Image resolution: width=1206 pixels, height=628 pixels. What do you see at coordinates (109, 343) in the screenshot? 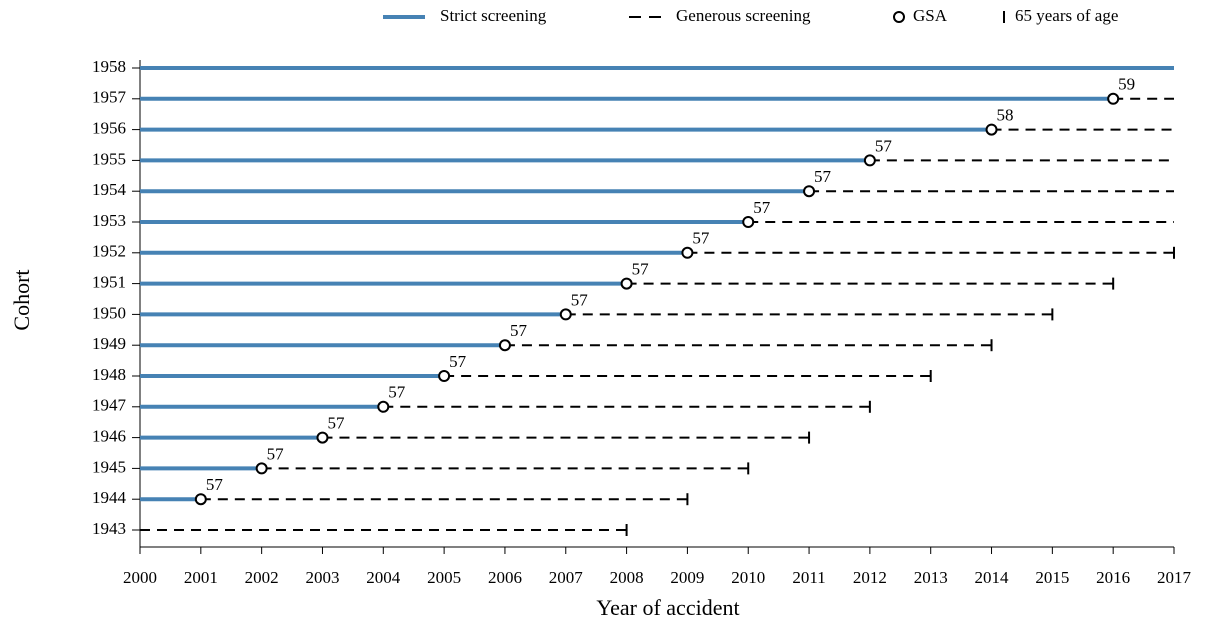
I see `y-tick-label: 1949` at bounding box center [109, 343].